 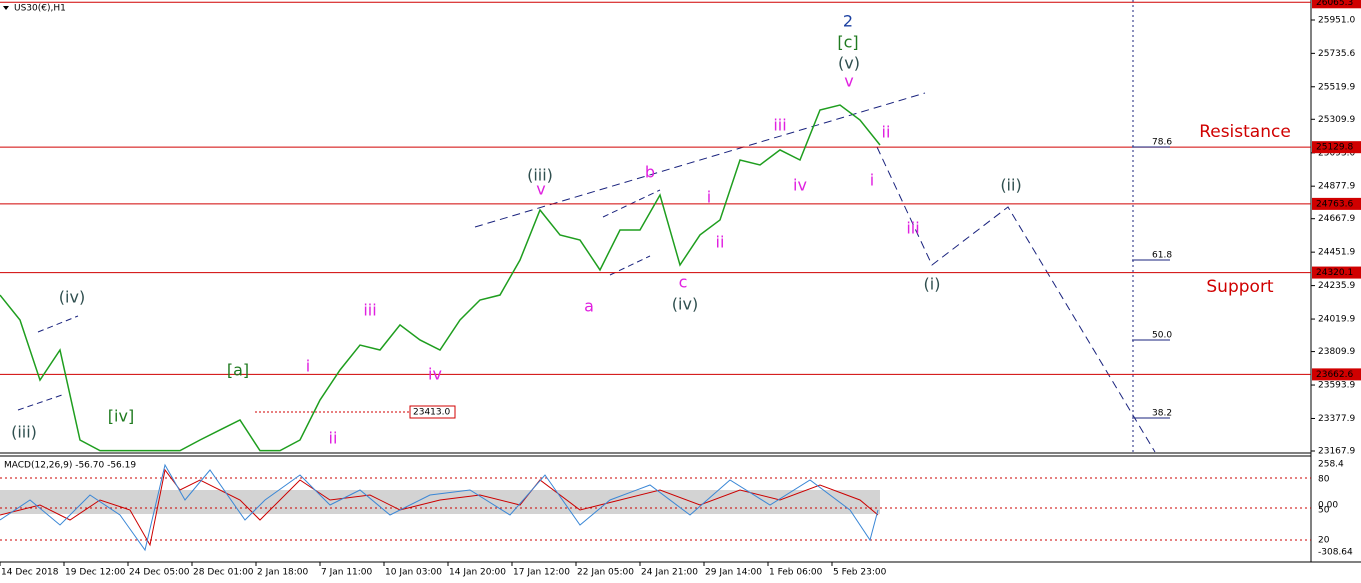 I want to click on wave-label: [iv], so click(x=121, y=416).